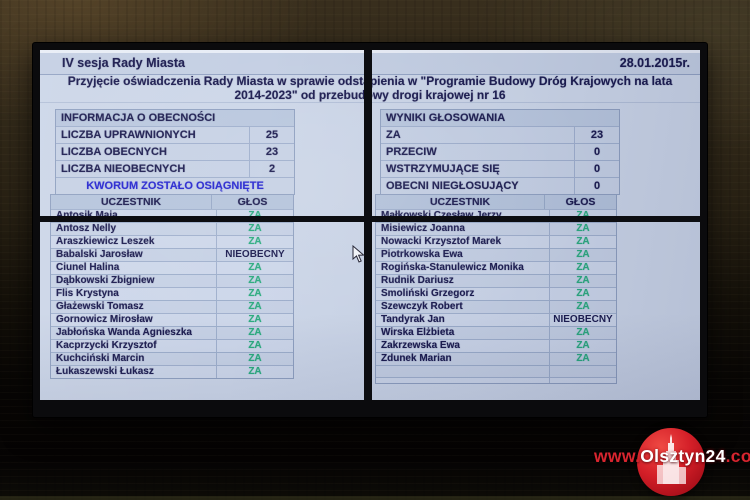 The height and width of the screenshot is (500, 750). Describe the element at coordinates (496, 228) in the screenshot. I see `participant-row: Misiewicz Joanna ZA` at that location.